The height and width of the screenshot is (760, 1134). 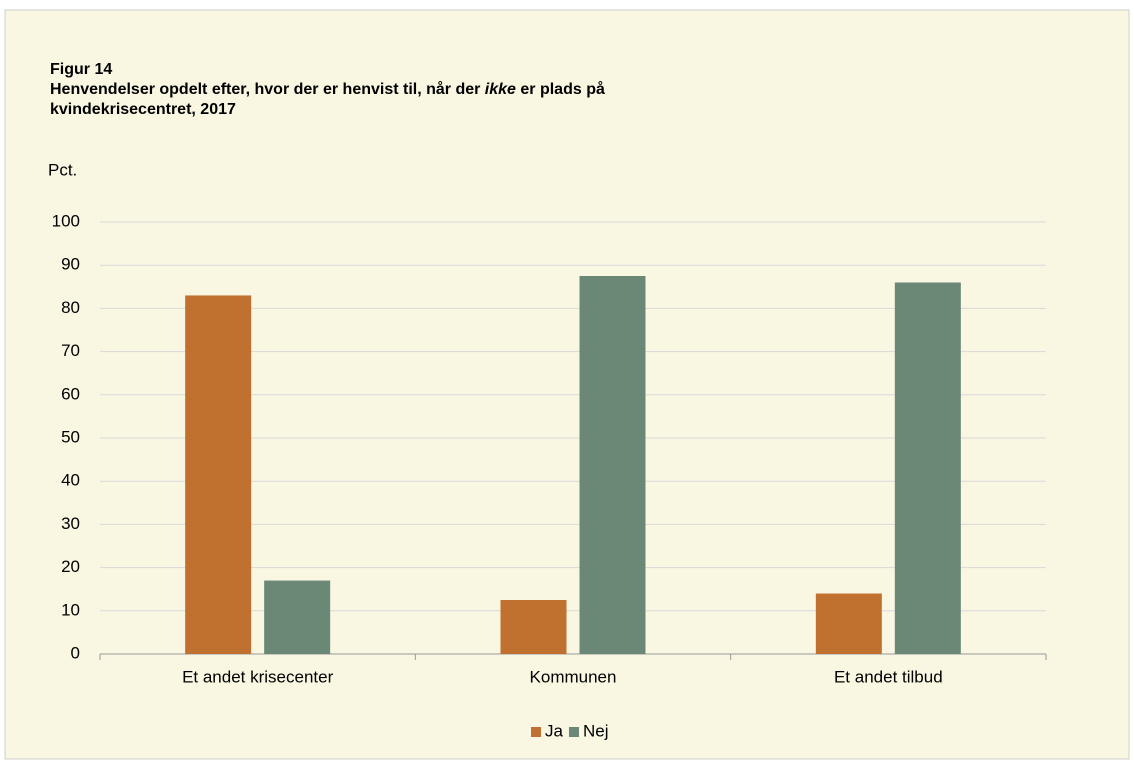 What do you see at coordinates (70, 609) in the screenshot?
I see `y-tick-label: 10` at bounding box center [70, 609].